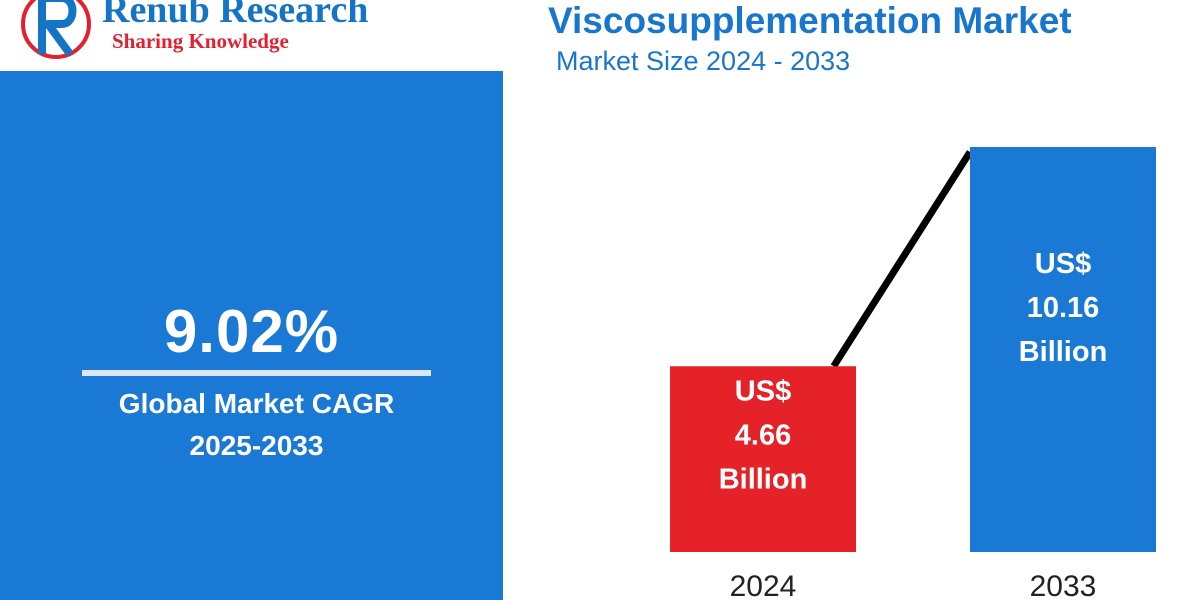 The image size is (1200, 600). What do you see at coordinates (763, 391) in the screenshot?
I see `bar-value-label-2024-1: US$` at bounding box center [763, 391].